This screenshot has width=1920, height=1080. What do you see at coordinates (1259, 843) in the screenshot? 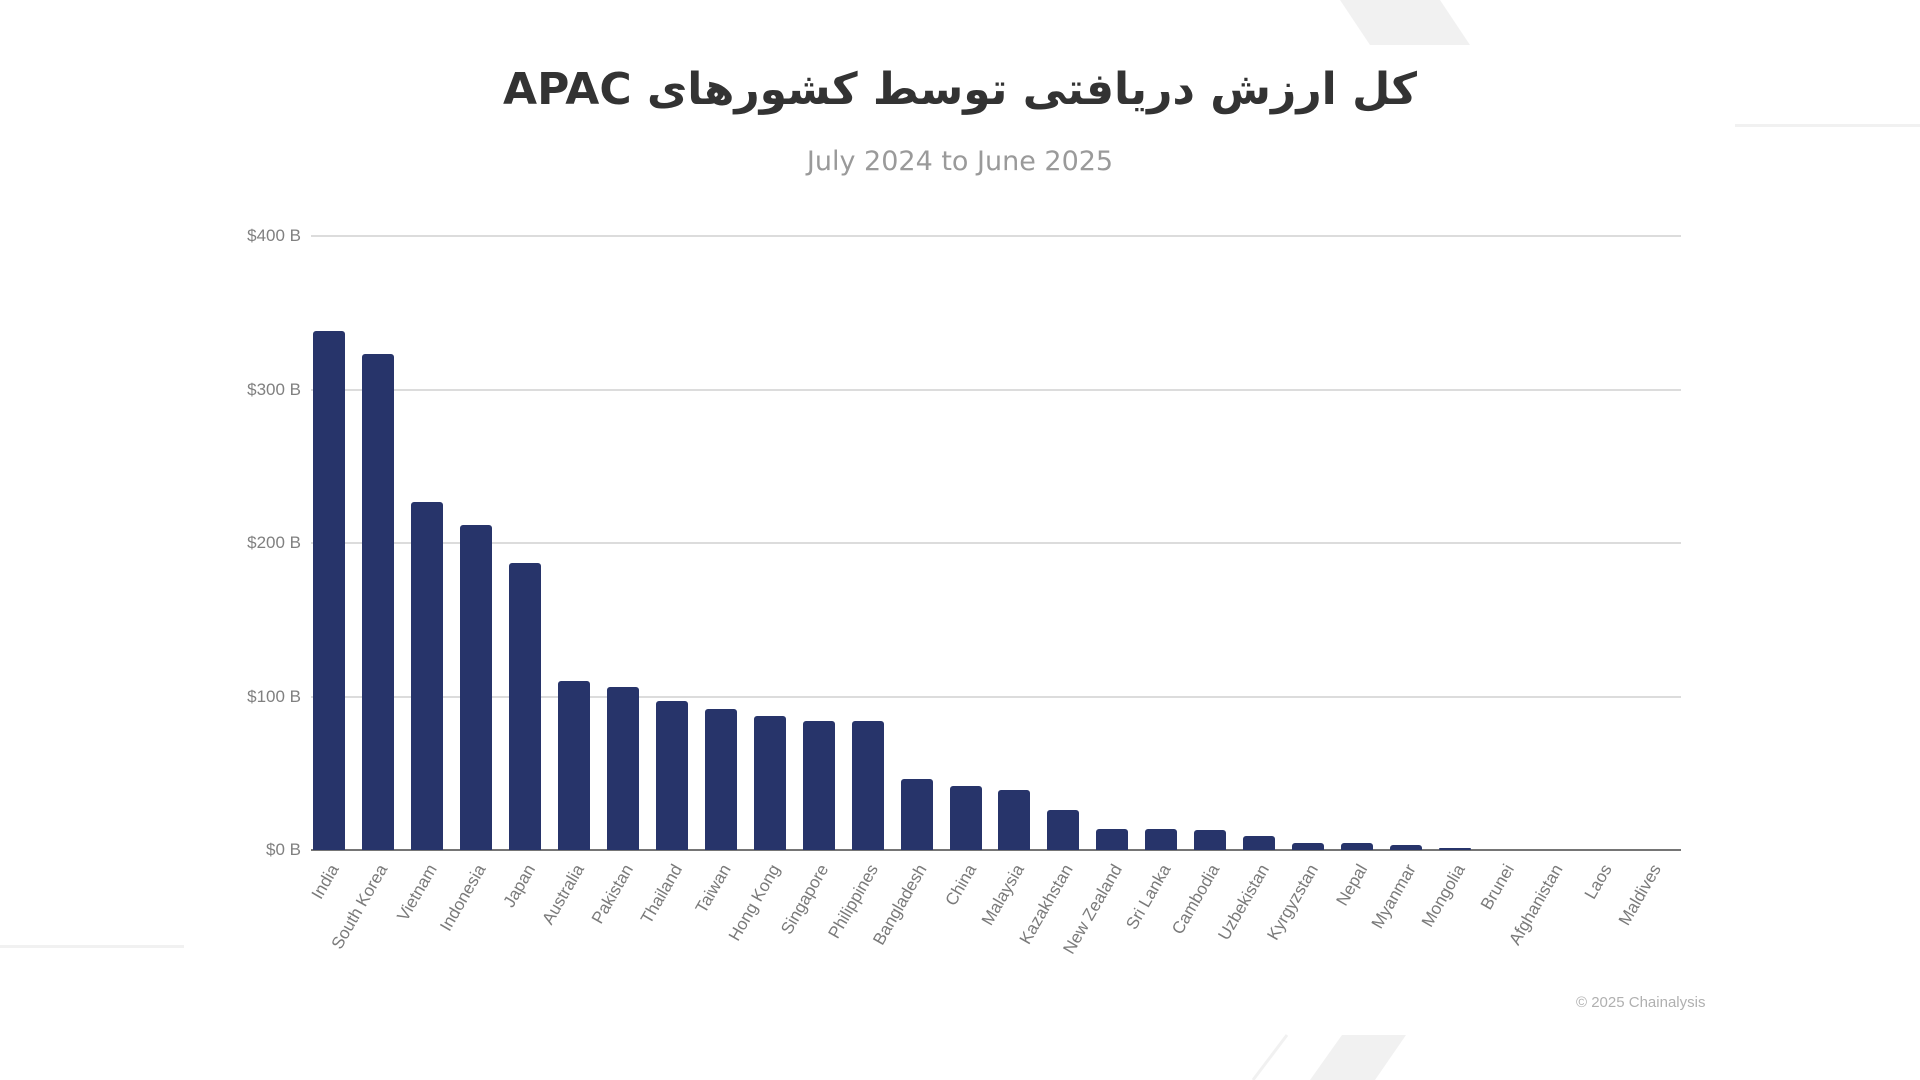
I see `bar-uzbekistan` at bounding box center [1259, 843].